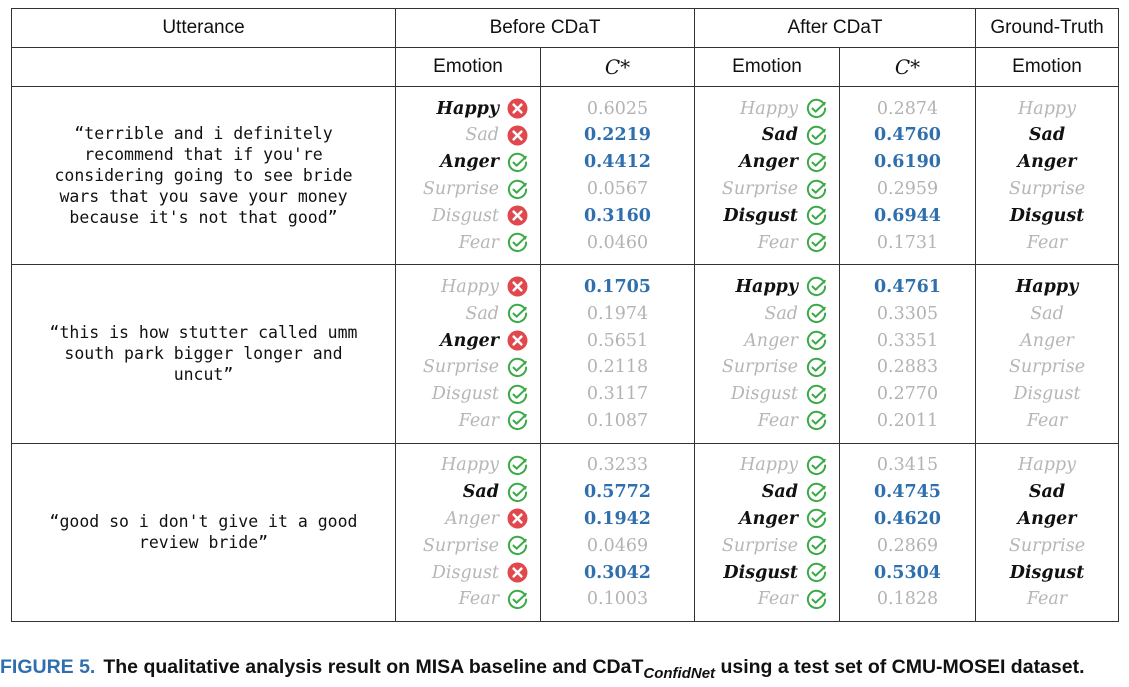 The height and width of the screenshot is (687, 1129). Describe the element at coordinates (907, 420) in the screenshot. I see `cstar-value: 0.2011` at that location.